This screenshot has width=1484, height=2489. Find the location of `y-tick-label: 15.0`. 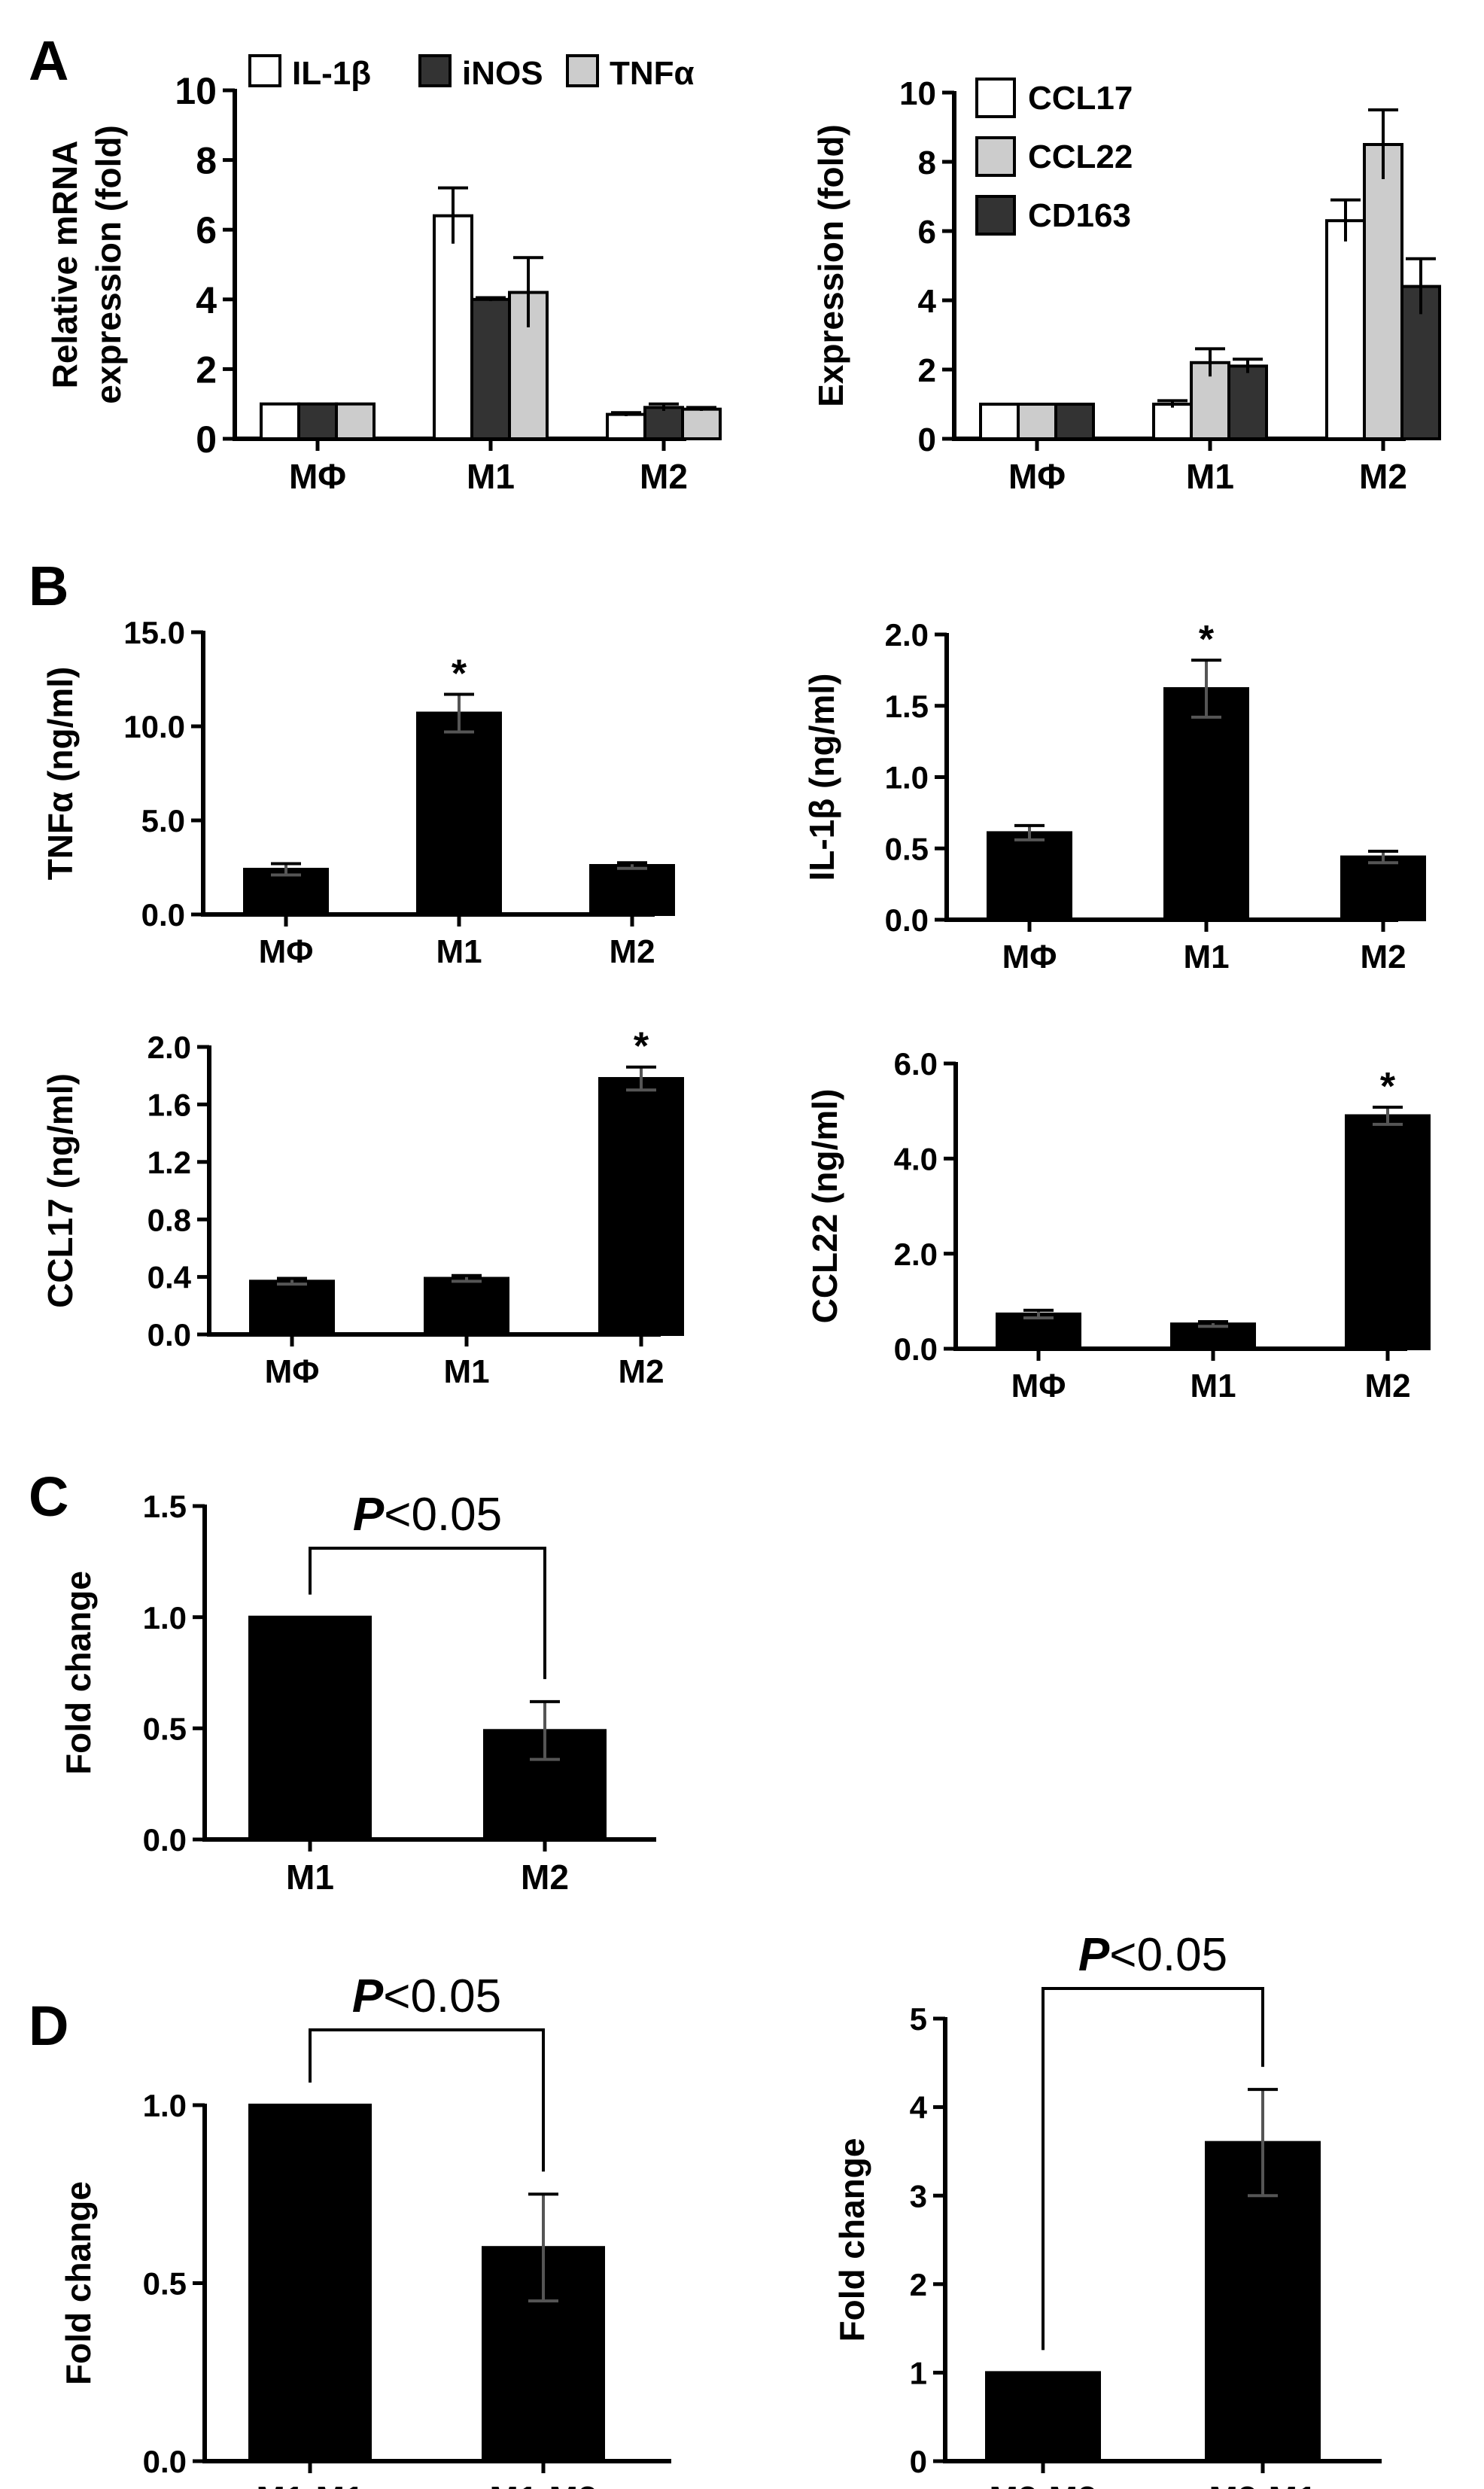

y-tick-label: 15.0 is located at coordinates (154, 633).